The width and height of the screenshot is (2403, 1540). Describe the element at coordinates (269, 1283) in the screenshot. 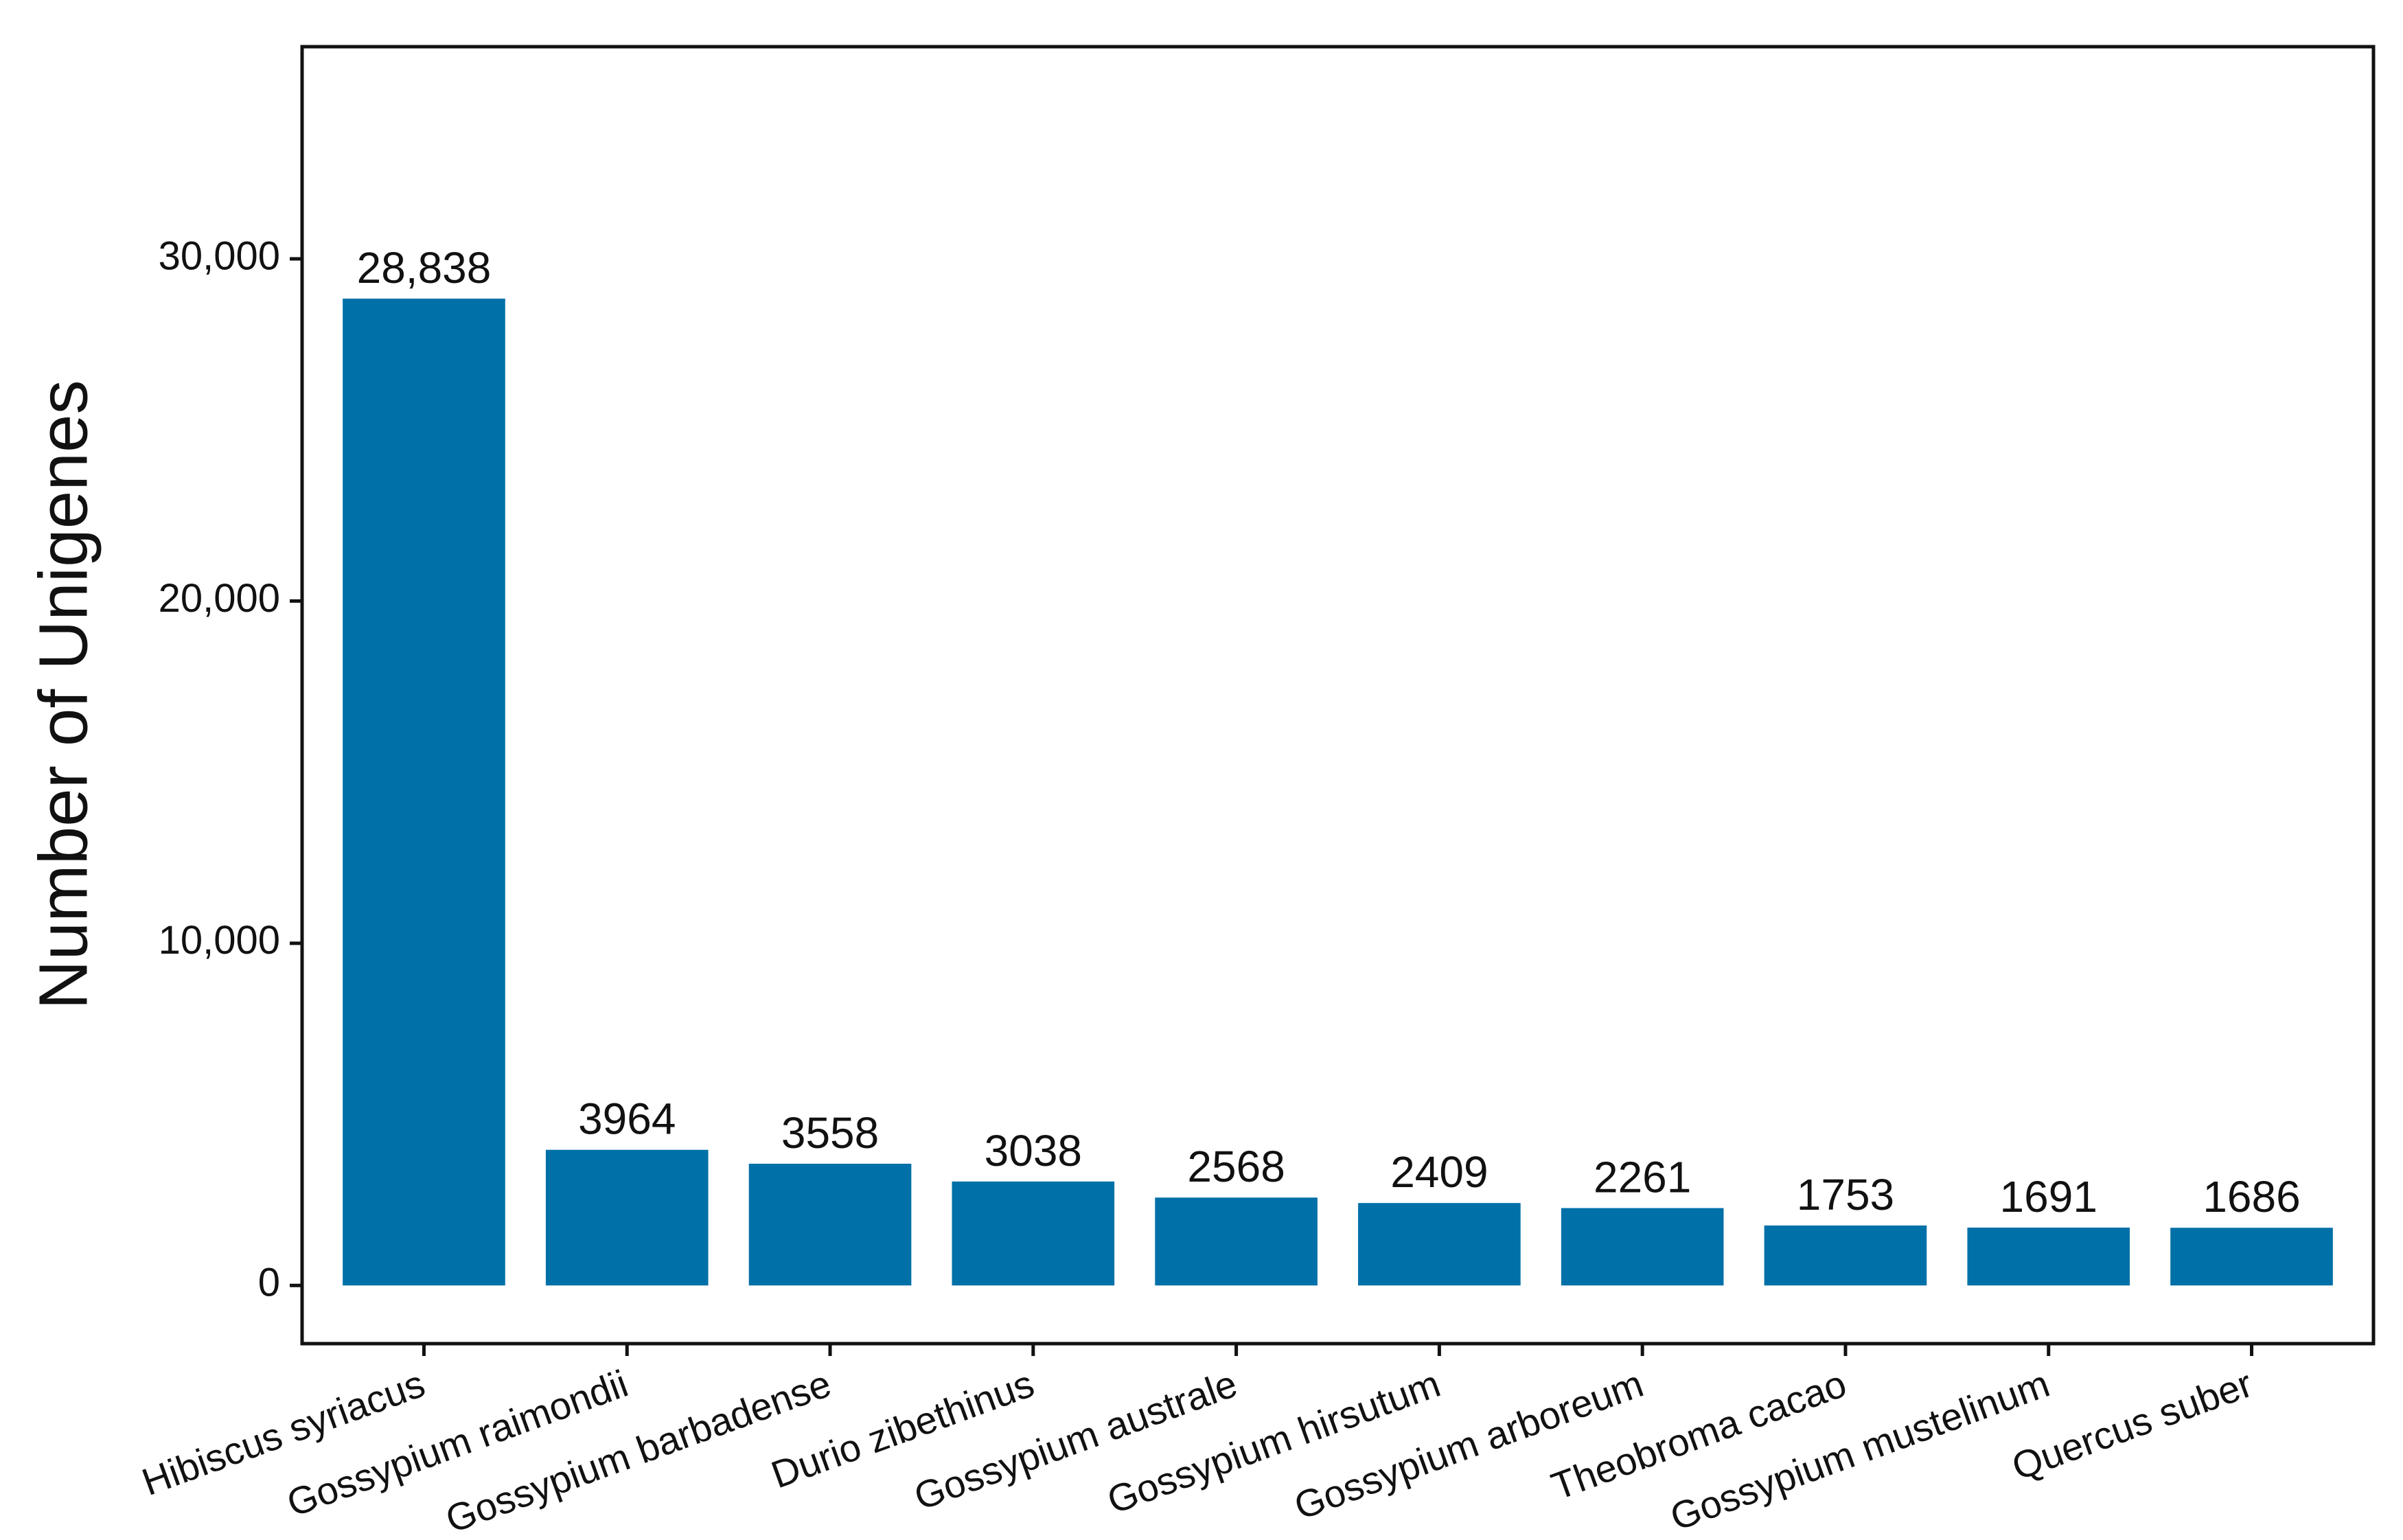

I see `y-tick-label: 0` at that location.